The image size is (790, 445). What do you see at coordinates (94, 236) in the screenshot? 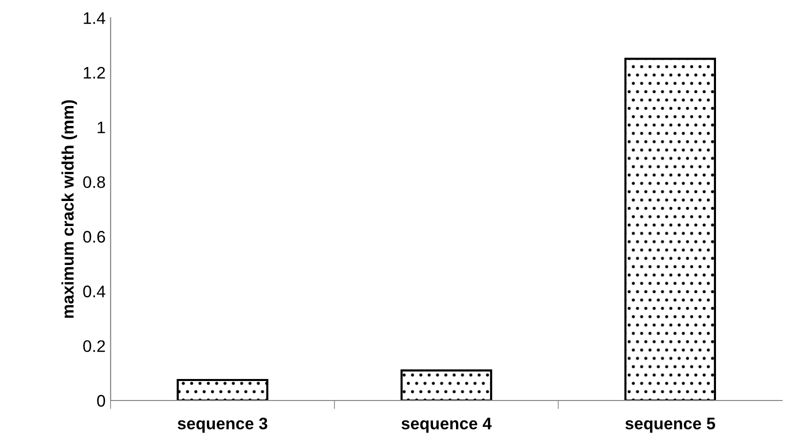
I see `y-tick-label: 0.6` at bounding box center [94, 236].